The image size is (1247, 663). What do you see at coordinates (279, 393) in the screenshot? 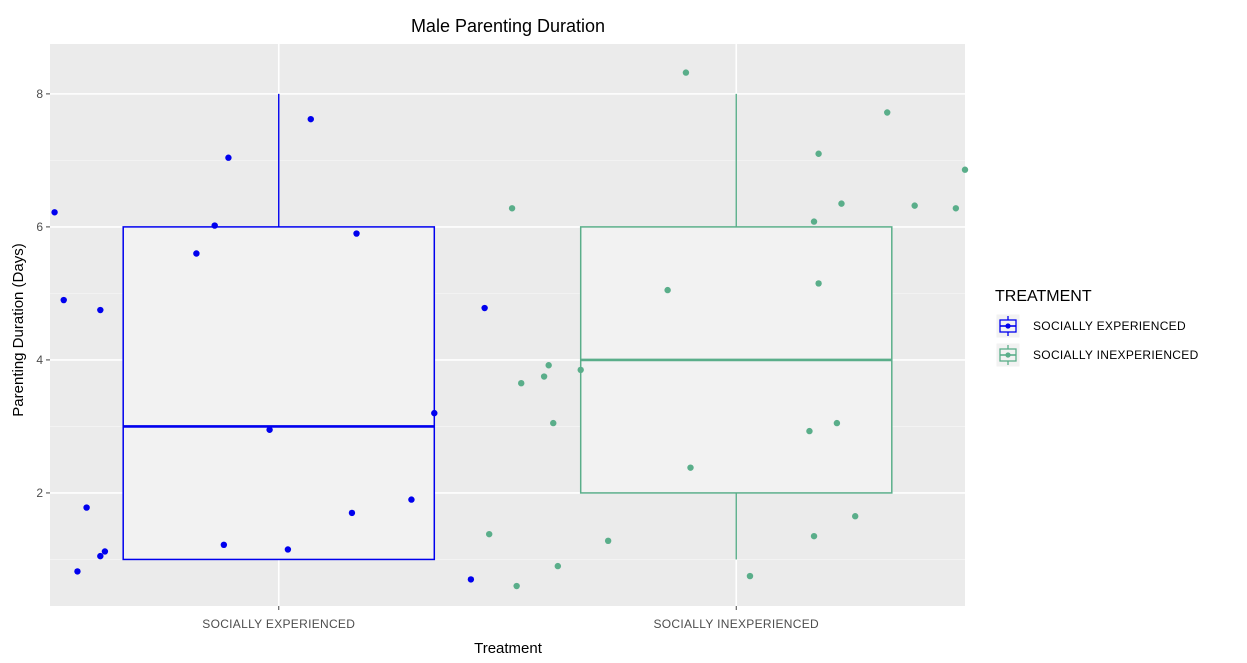
I see `box-body` at bounding box center [279, 393].